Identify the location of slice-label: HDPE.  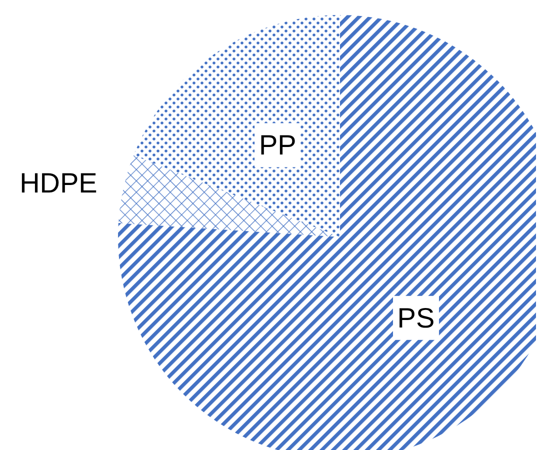
(59, 182).